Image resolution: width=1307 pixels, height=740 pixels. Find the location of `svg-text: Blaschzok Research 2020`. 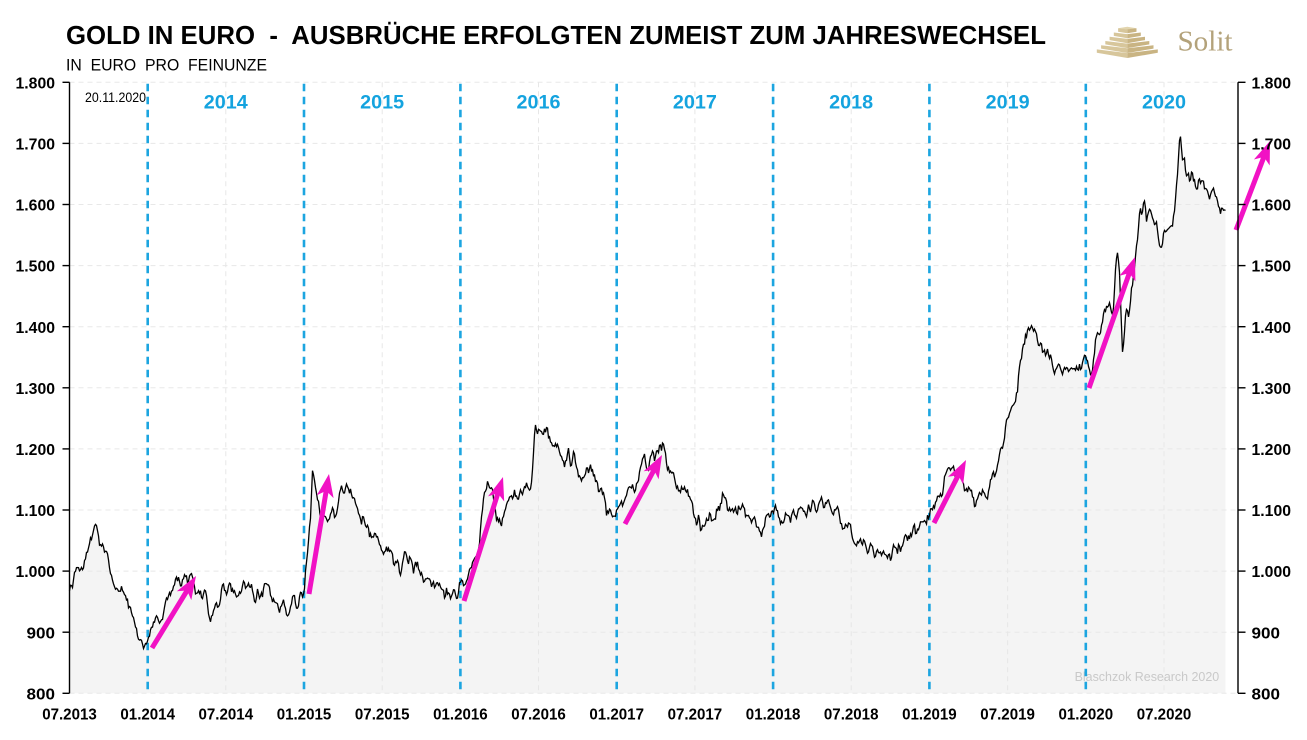

svg-text: Blaschzok Research 2020 is located at coordinates (1147, 676).